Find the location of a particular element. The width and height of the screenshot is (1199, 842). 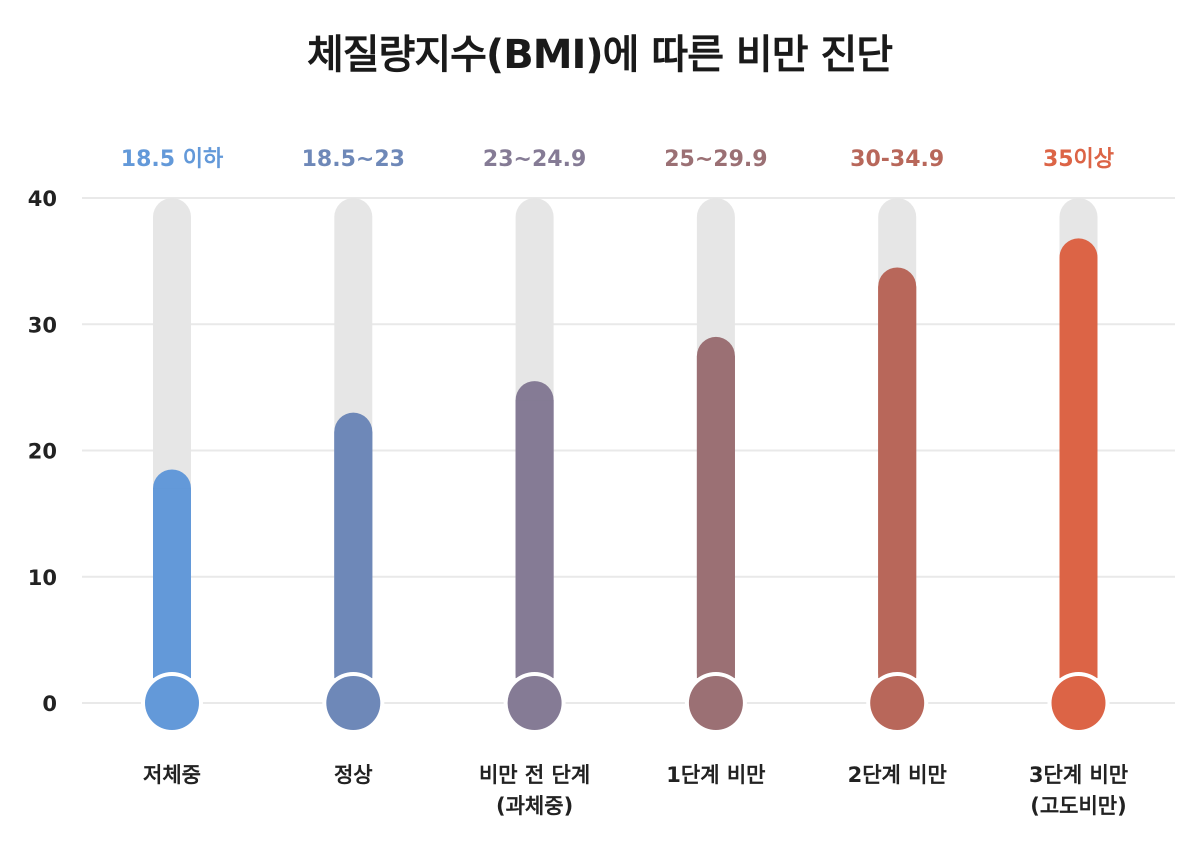

range-label-4: 25~29.9 is located at coordinates (715, 159).